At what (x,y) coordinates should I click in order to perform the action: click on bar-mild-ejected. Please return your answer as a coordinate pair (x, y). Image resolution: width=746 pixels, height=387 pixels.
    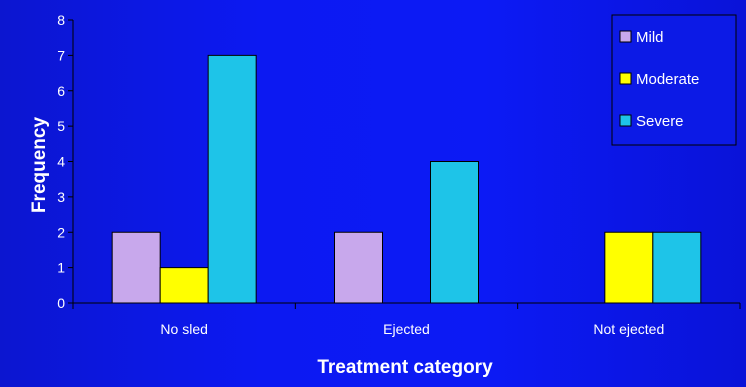
    Looking at the image, I should click on (358, 267).